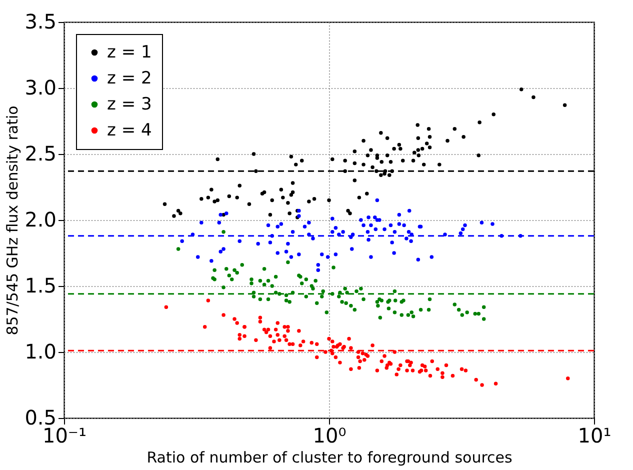  I want to click on y-tick-label: 3.5, so click(40, 22).